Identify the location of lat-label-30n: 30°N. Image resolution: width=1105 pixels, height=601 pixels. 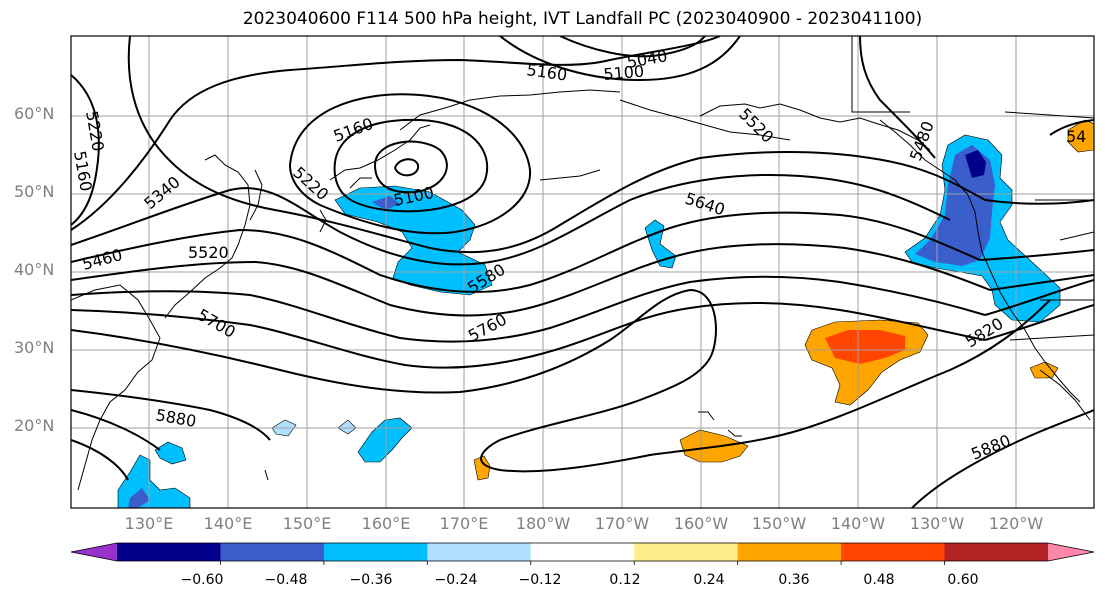
(34, 347).